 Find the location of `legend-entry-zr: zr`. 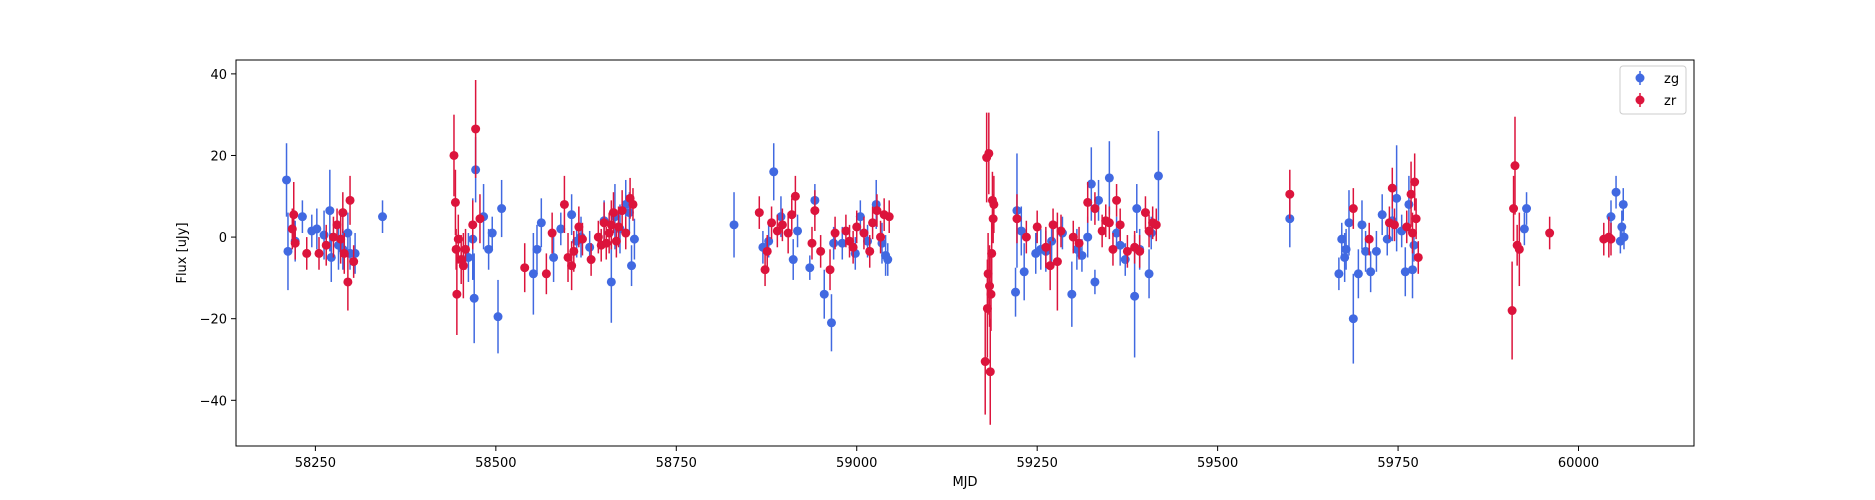

legend-entry-zr: zr is located at coordinates (1656, 101).